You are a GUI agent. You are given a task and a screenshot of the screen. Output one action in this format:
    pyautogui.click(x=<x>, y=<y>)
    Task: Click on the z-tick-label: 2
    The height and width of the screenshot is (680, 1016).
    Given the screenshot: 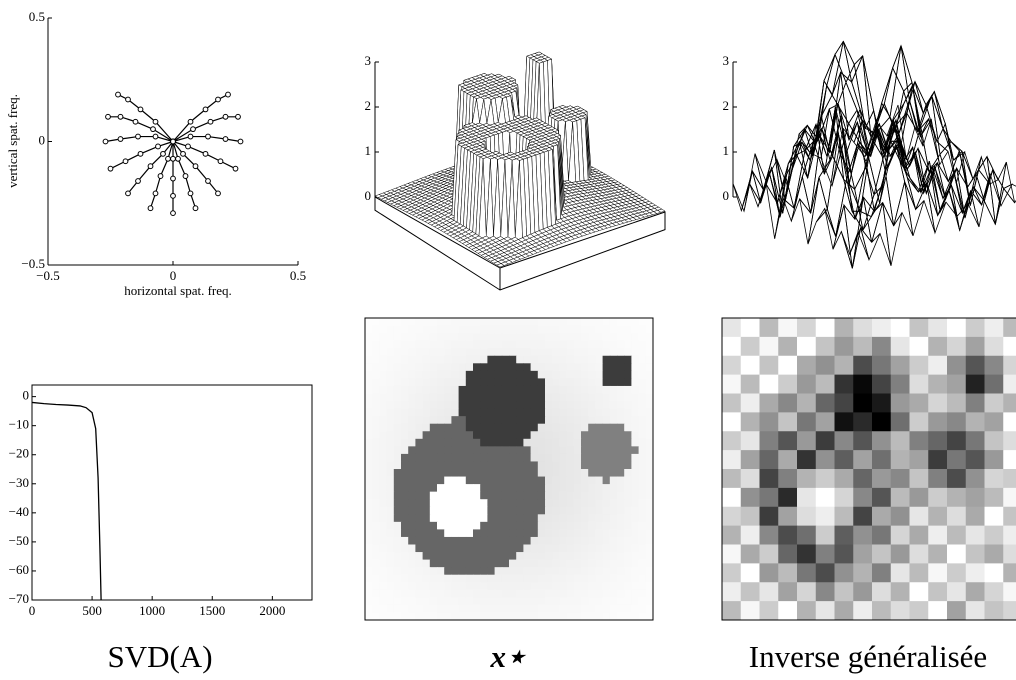 What is the action you would take?
    pyautogui.click(x=726, y=105)
    